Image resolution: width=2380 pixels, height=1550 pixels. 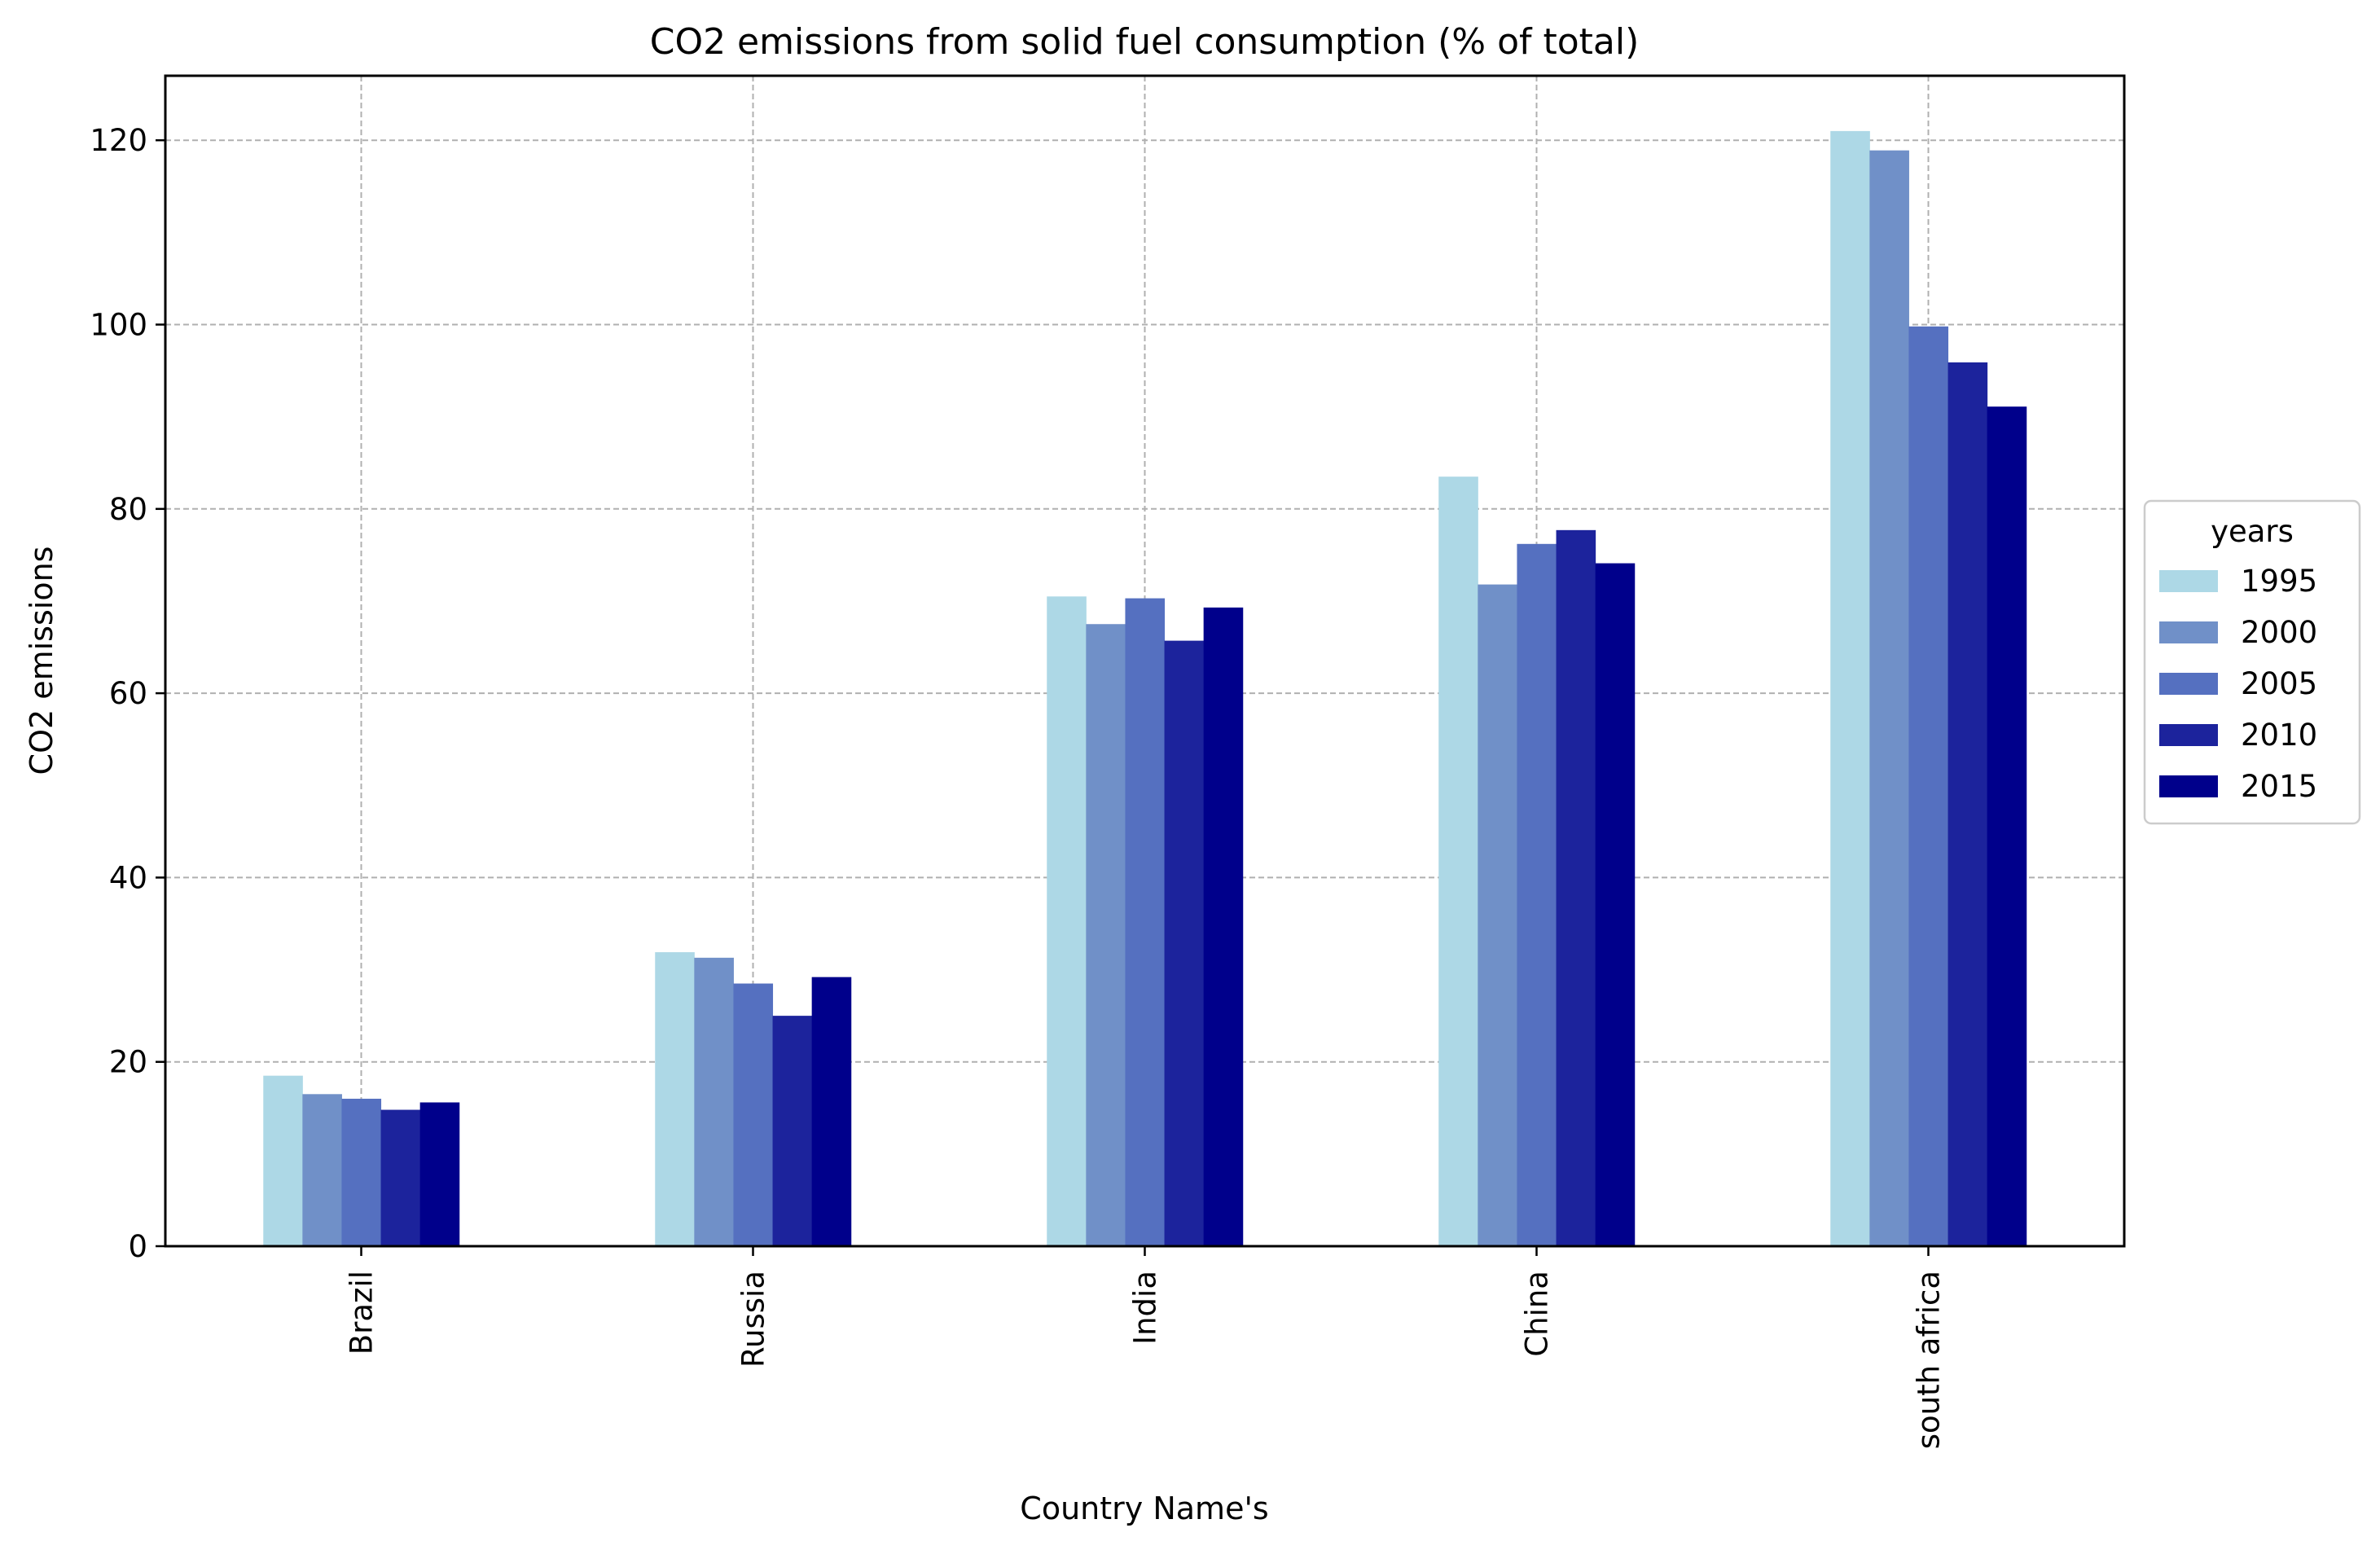 I want to click on bar-2015-india, so click(x=1224, y=926).